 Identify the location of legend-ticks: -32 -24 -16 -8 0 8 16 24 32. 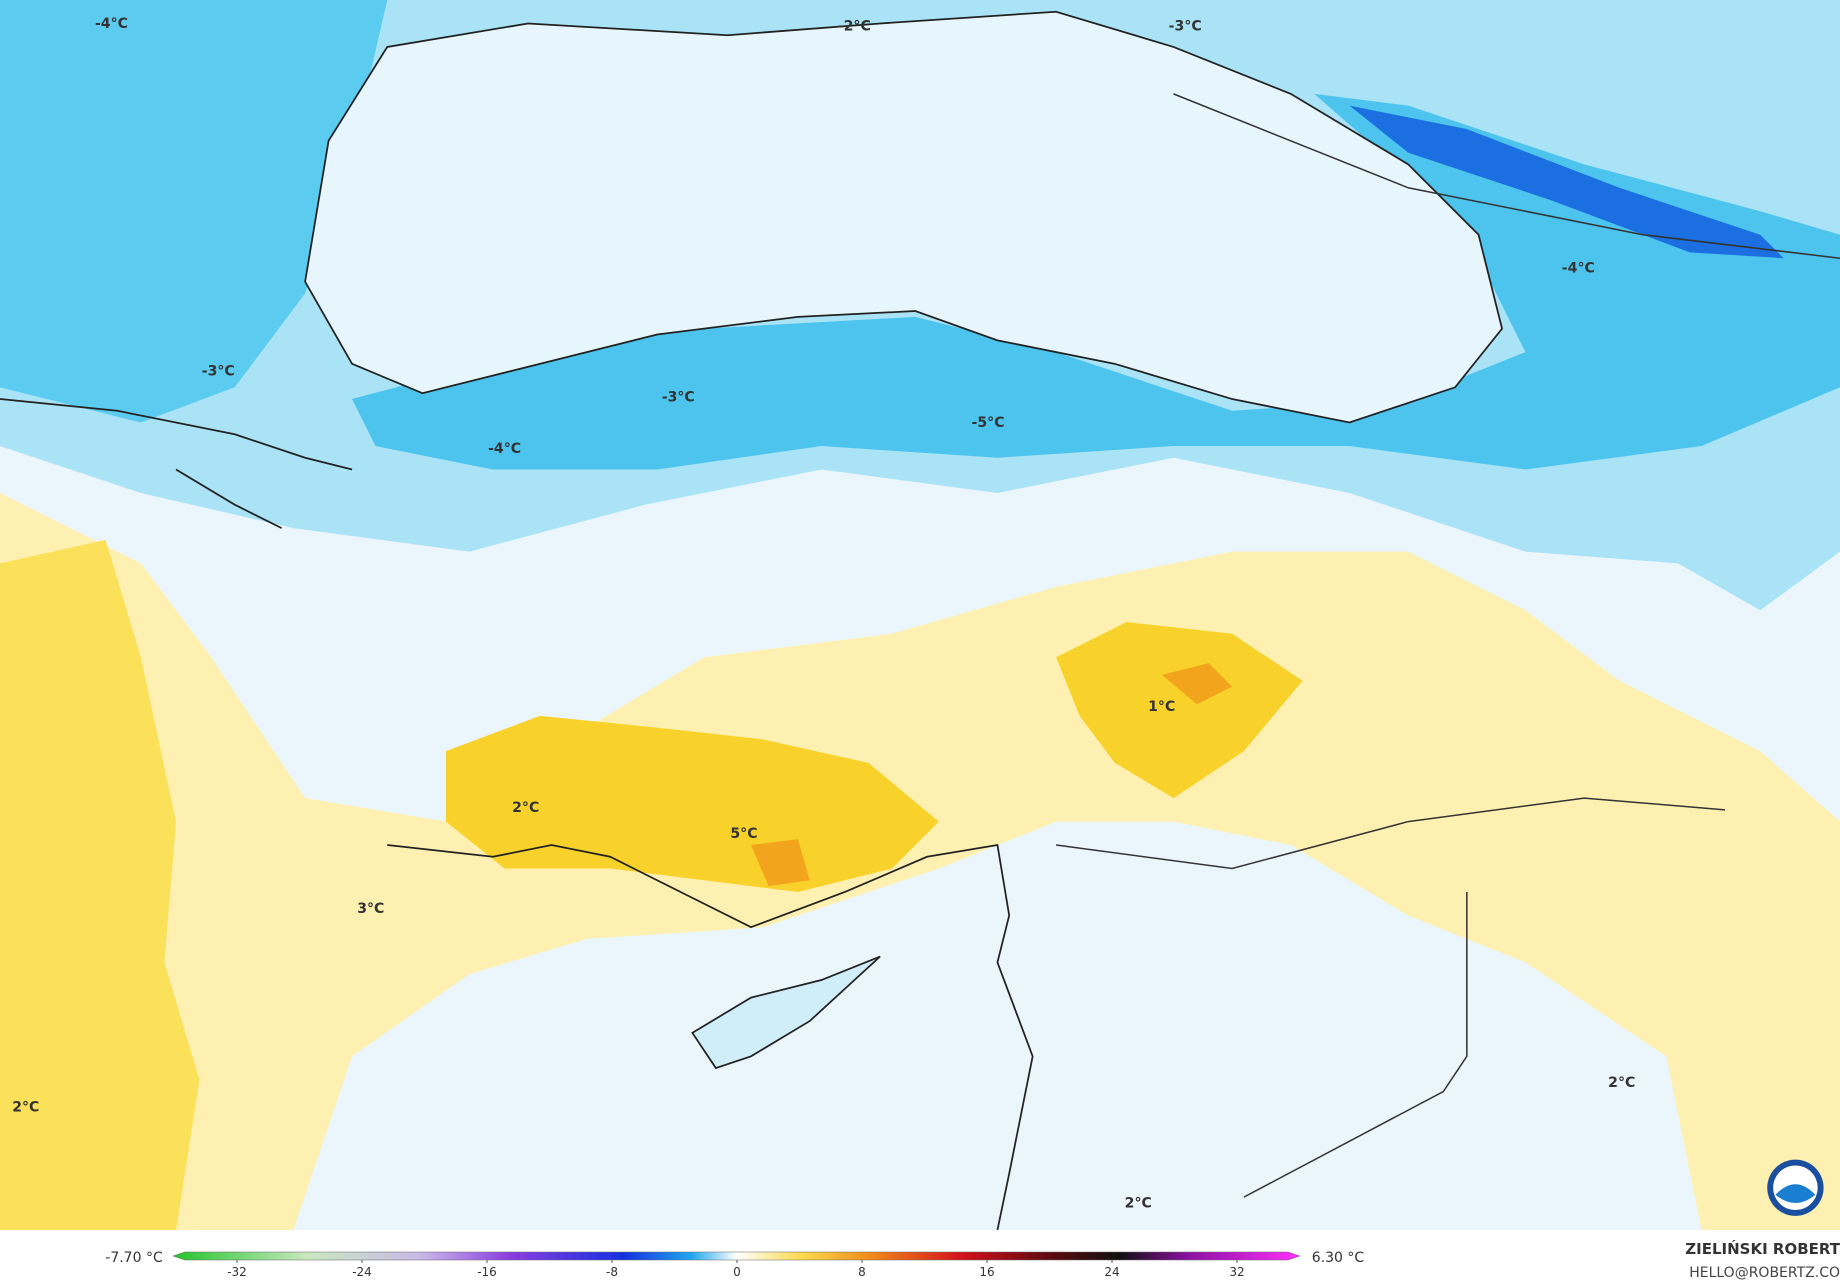
(736, 1269).